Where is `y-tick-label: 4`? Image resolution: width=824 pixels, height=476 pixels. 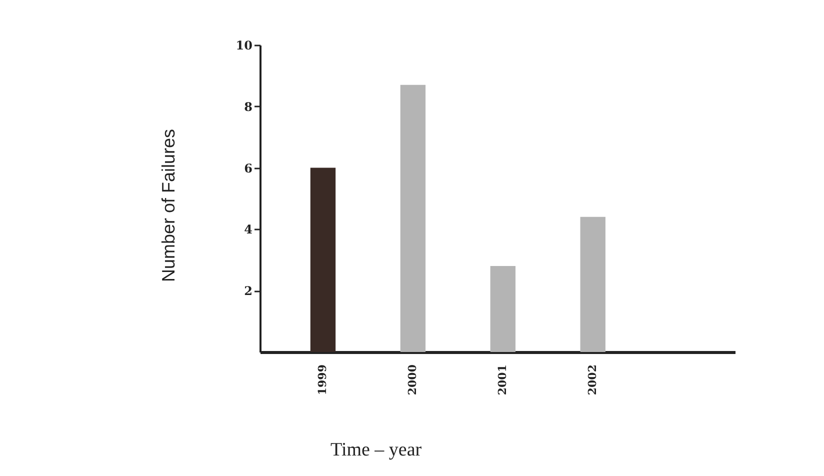
y-tick-label: 4 is located at coordinates (248, 229).